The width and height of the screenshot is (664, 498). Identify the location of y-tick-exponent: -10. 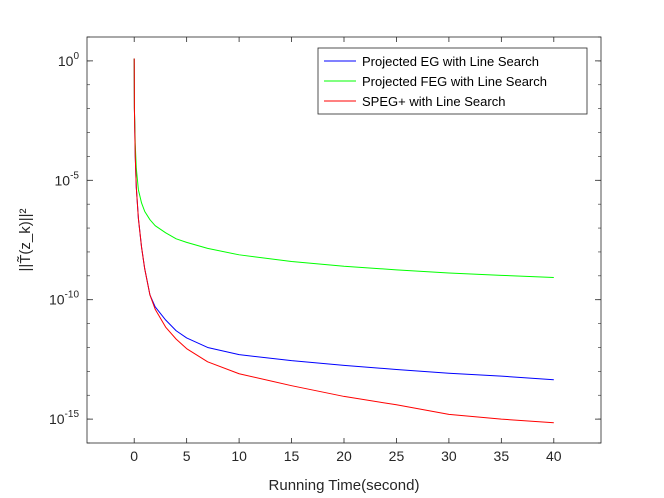
(72, 295).